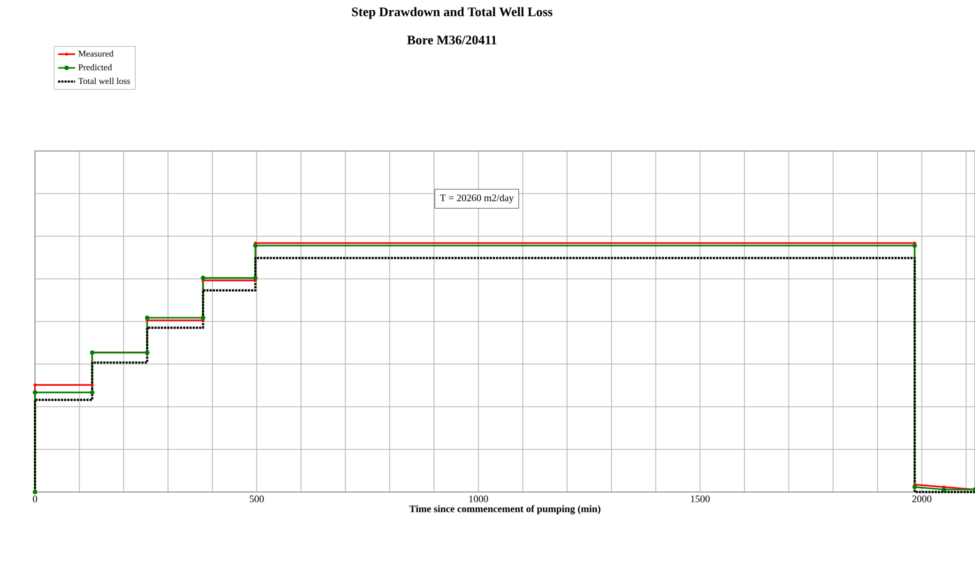 The height and width of the screenshot is (561, 975). I want to click on legend-label: Predicted, so click(95, 67).